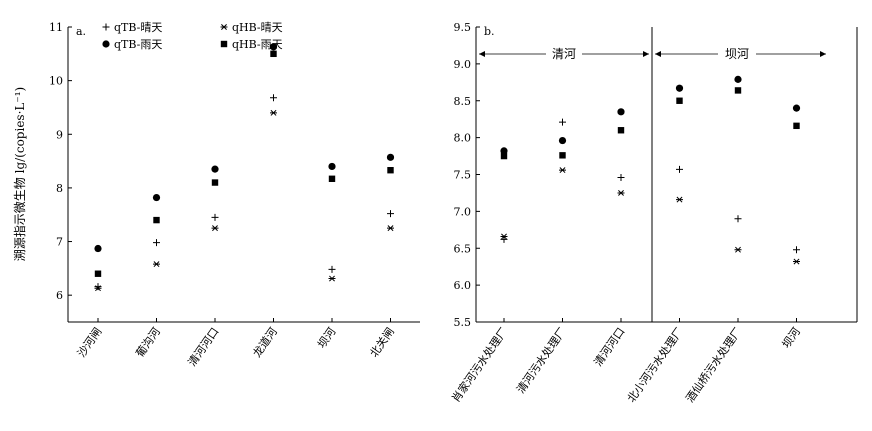 The height and width of the screenshot is (431, 872). I want to click on y-tick-label: 6.0, so click(463, 285).